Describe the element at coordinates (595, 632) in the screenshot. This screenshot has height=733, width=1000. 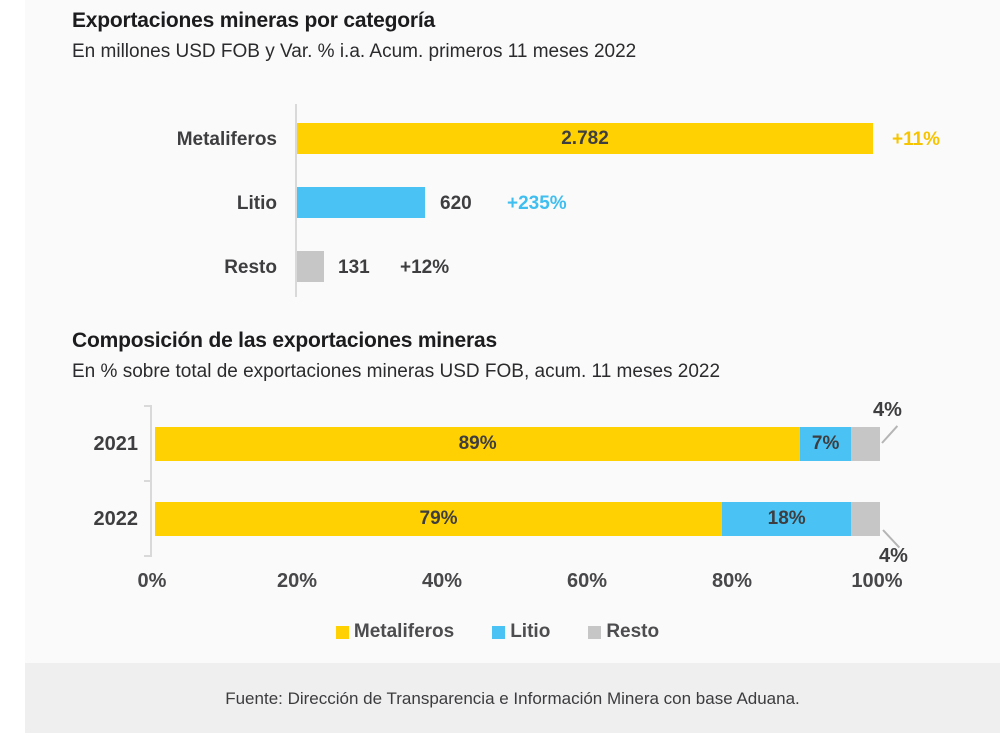
I see `resto-swatch-icon` at that location.